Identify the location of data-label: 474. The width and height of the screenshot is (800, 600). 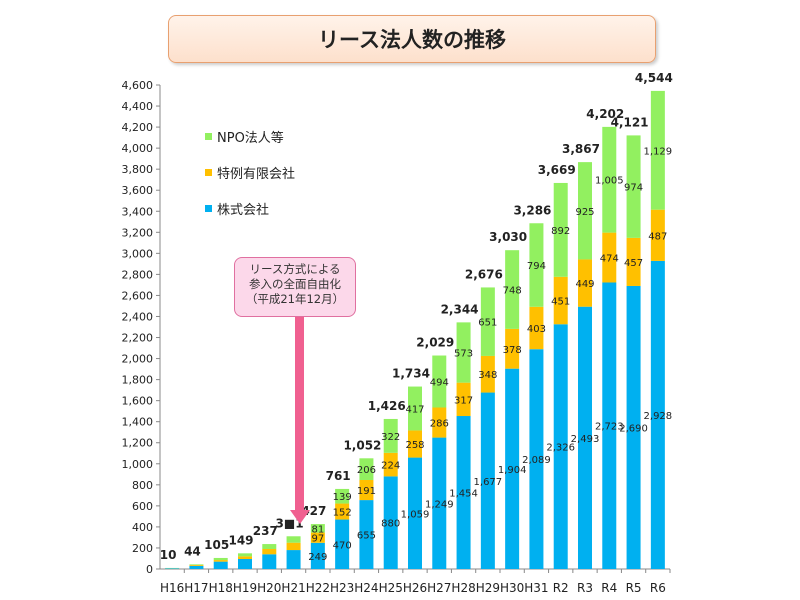
(609, 259).